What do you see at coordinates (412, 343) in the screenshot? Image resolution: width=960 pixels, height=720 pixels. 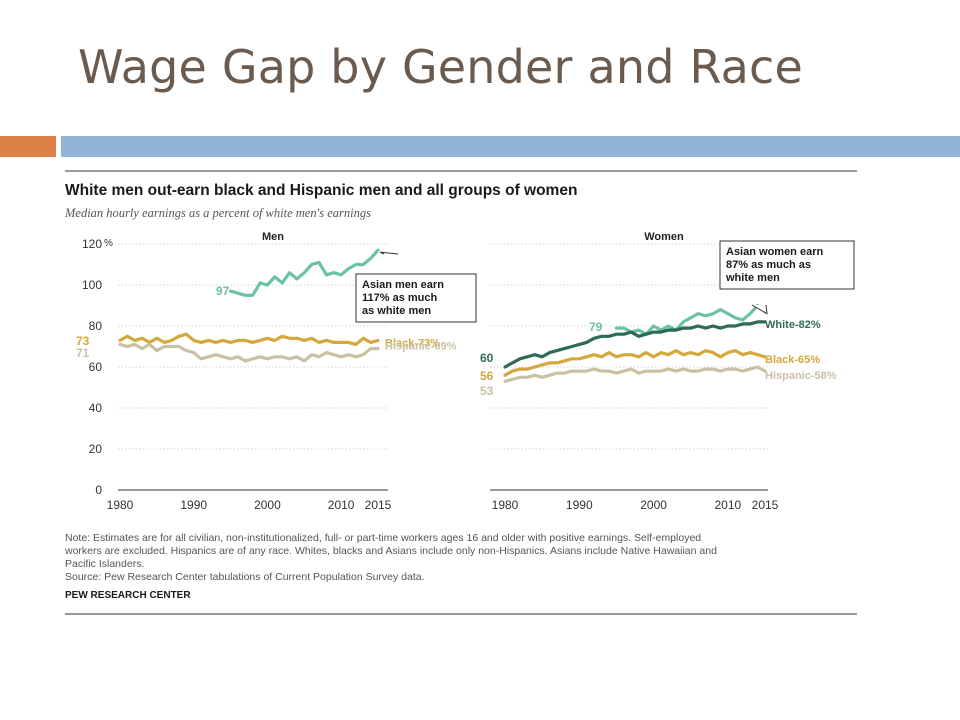 I see `end-label-black: Black-73%` at bounding box center [412, 343].